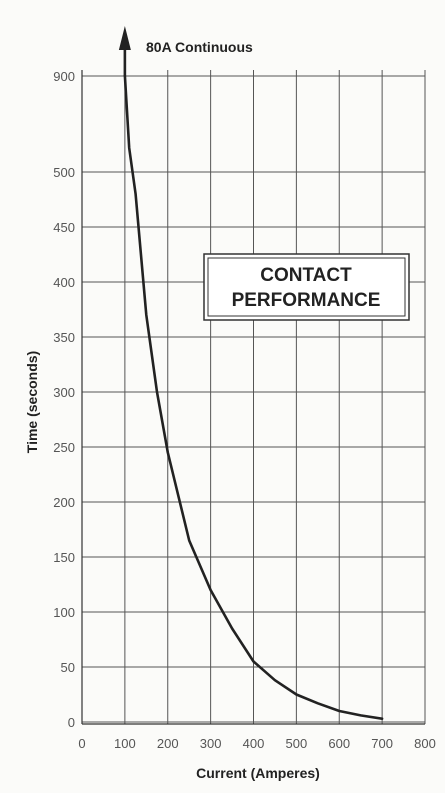 This screenshot has width=445, height=793. I want to click on y-tick-label-500: 500, so click(64, 172).